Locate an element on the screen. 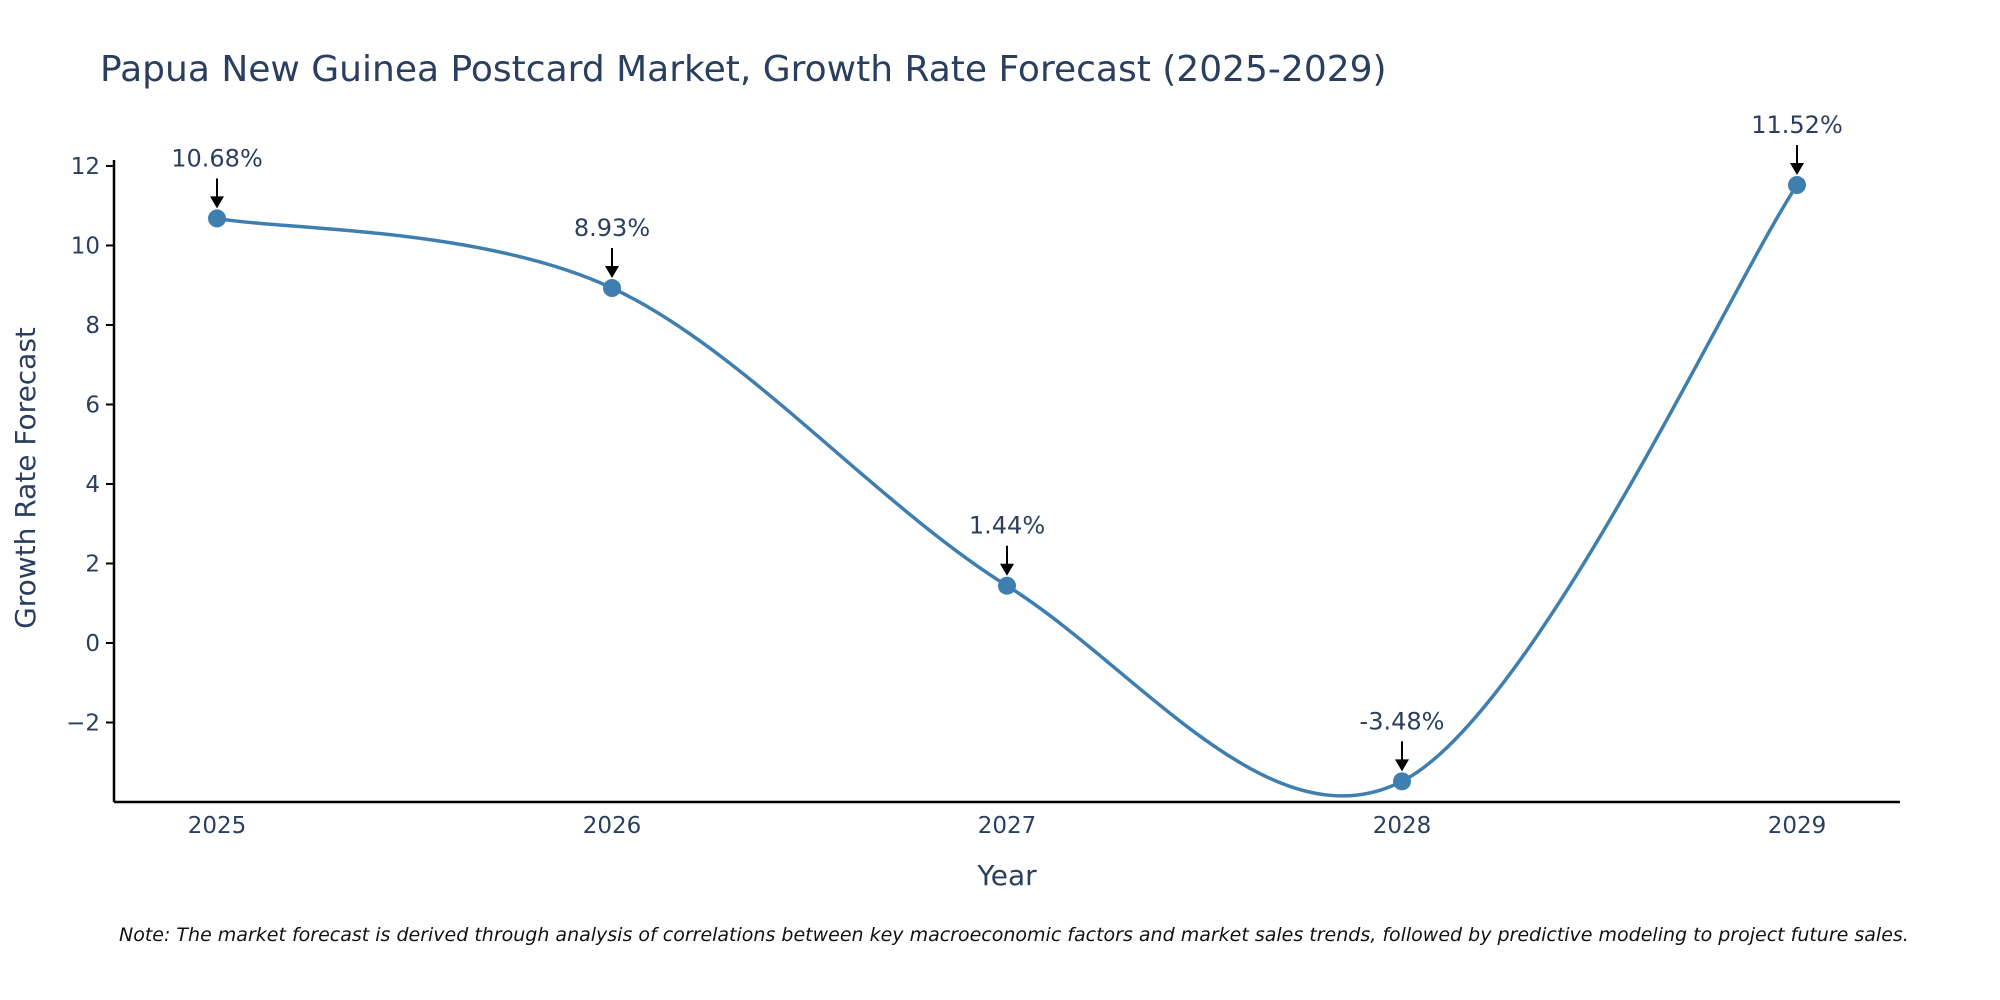 The width and height of the screenshot is (2000, 1000). data-label: 1.44% is located at coordinates (1007, 526).